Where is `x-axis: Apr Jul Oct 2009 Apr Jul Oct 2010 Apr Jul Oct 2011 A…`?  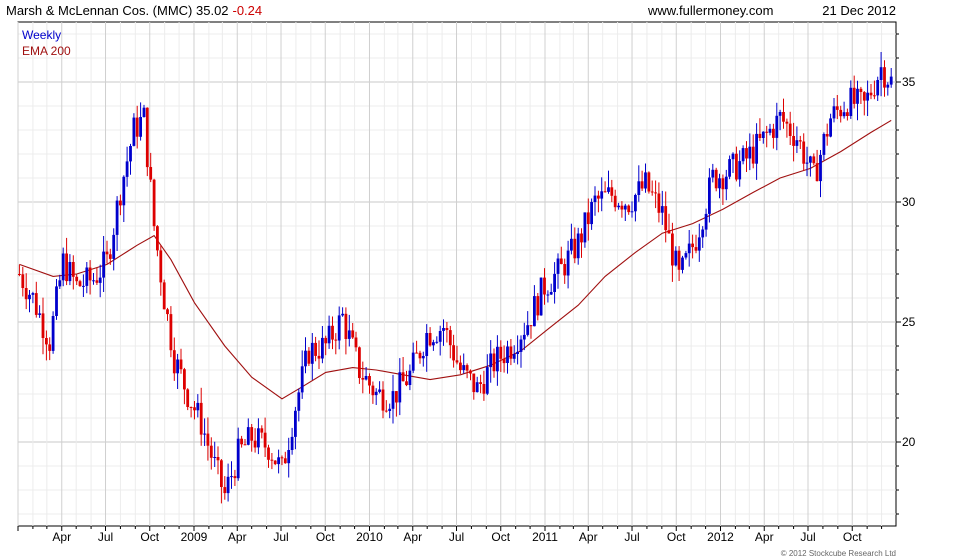
x-axis: Apr Jul Oct 2009 Apr Jul Oct 2010 Apr Jul Oct 2011 A… is located at coordinates (450, 535).